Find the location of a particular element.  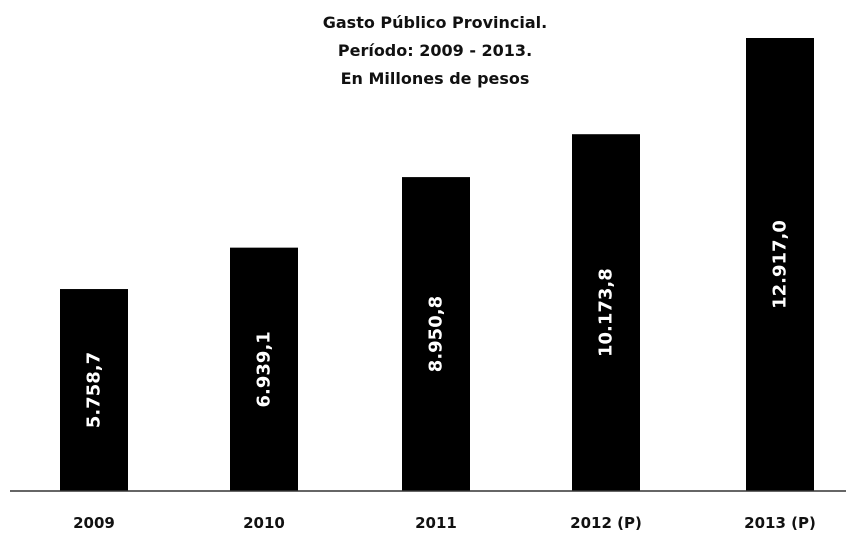

bar-value-label: 12.917,0 is located at coordinates (780, 264).